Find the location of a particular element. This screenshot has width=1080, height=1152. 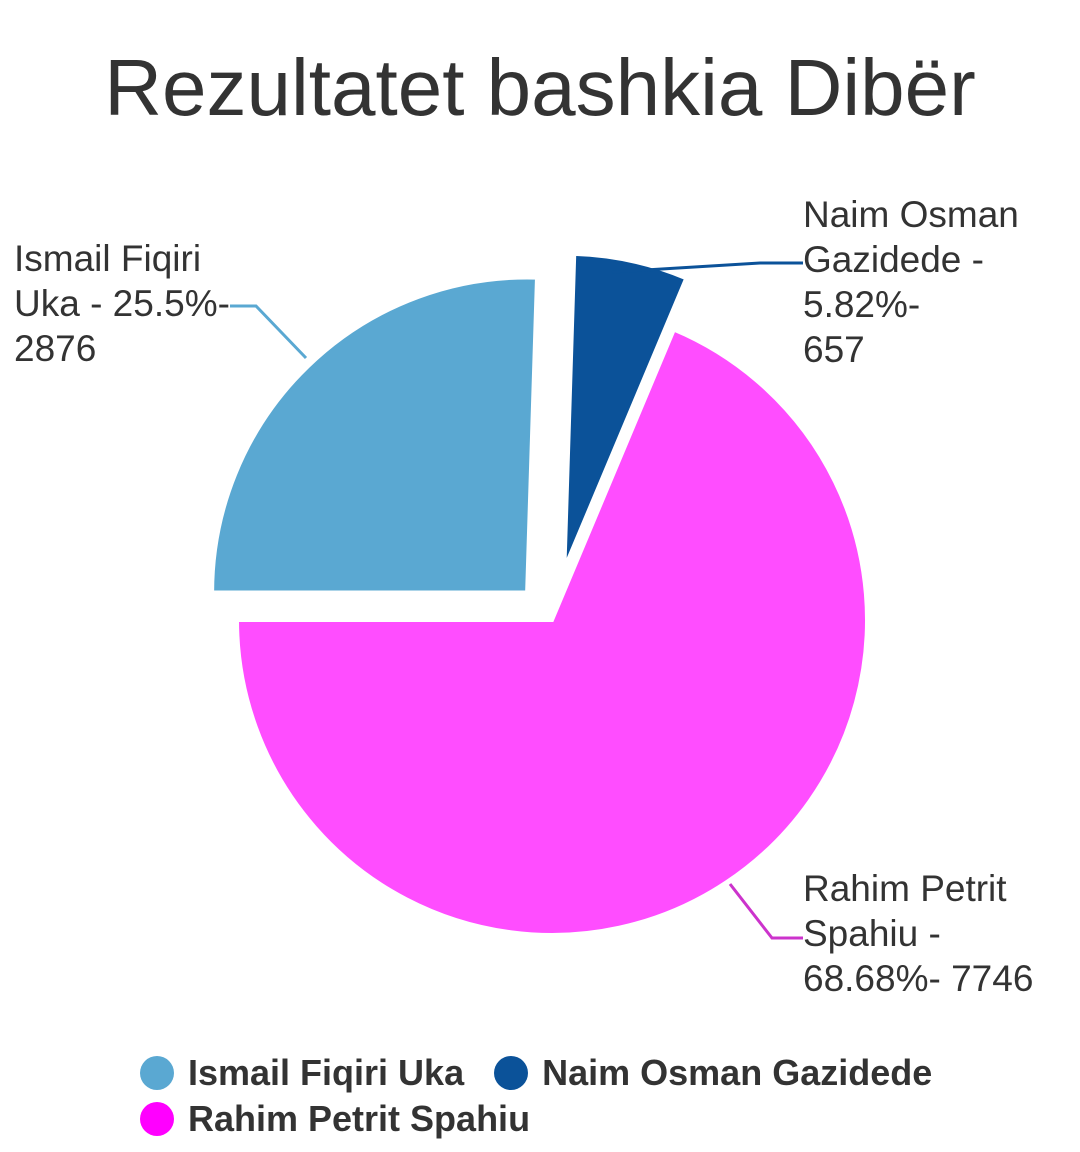

legend-label-naim: Naim Osman Gazidede is located at coordinates (737, 1072).